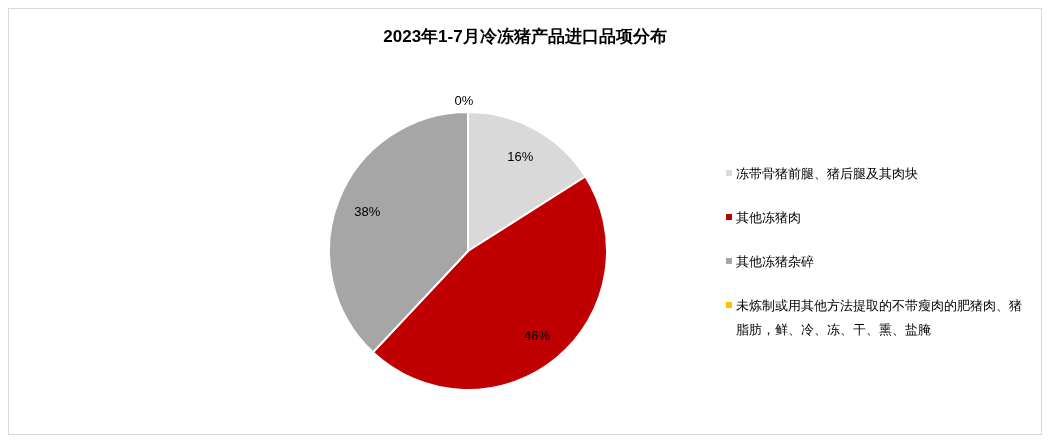 This screenshot has height=443, width=1050. I want to click on data-label: 46%, so click(537, 335).